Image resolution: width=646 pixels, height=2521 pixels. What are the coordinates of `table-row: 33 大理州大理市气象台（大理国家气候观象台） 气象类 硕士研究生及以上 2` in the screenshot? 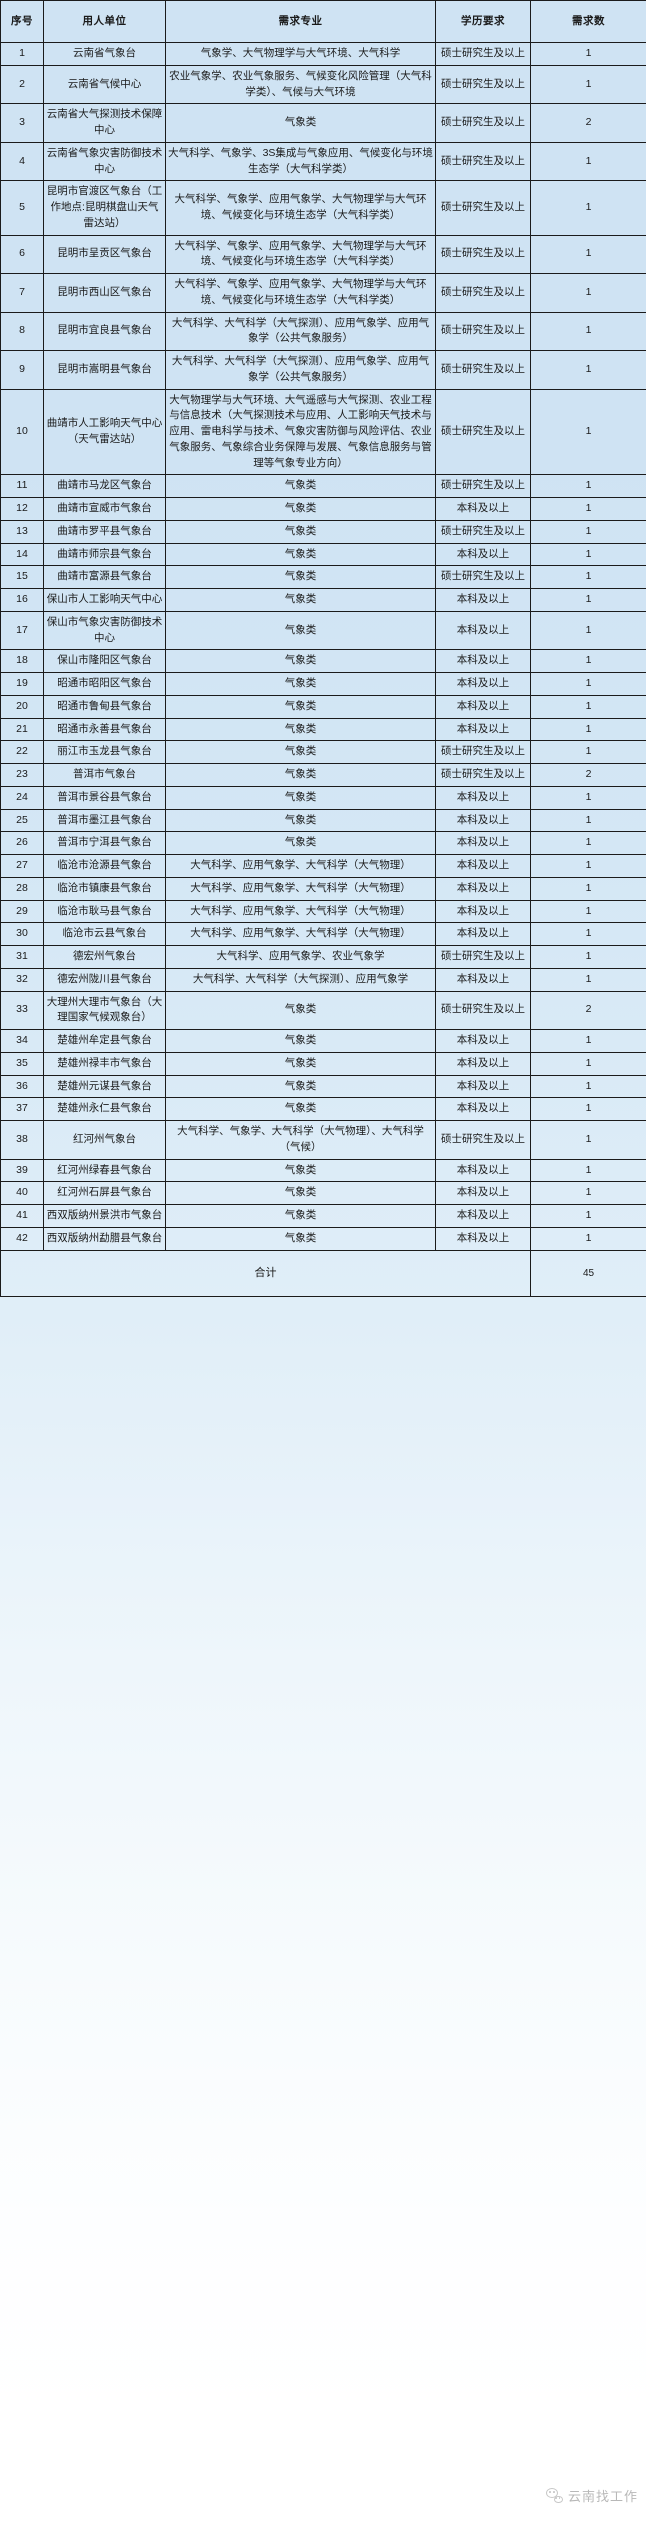 It's located at (323, 1010).